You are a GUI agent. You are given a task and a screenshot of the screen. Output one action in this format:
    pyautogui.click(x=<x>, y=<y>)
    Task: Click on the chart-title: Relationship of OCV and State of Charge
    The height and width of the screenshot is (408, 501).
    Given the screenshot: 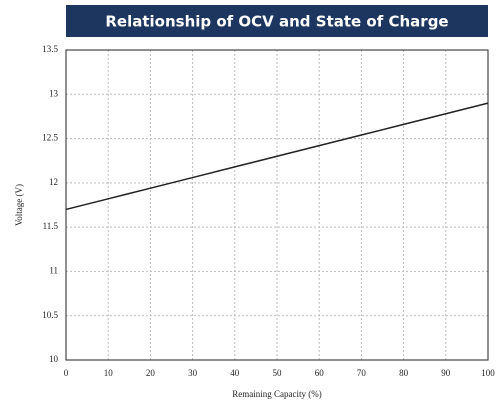 What is the action you would take?
    pyautogui.click(x=276, y=22)
    